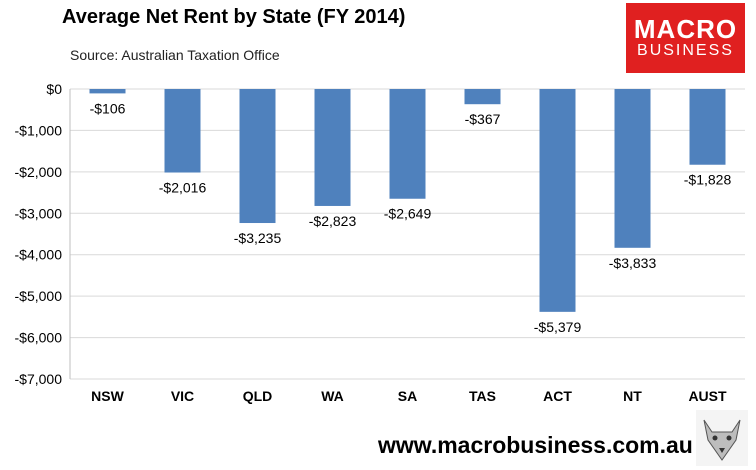 Image resolution: width=756 pixels, height=470 pixels. Describe the element at coordinates (558, 327) in the screenshot. I see `data-label: -$5,379` at that location.